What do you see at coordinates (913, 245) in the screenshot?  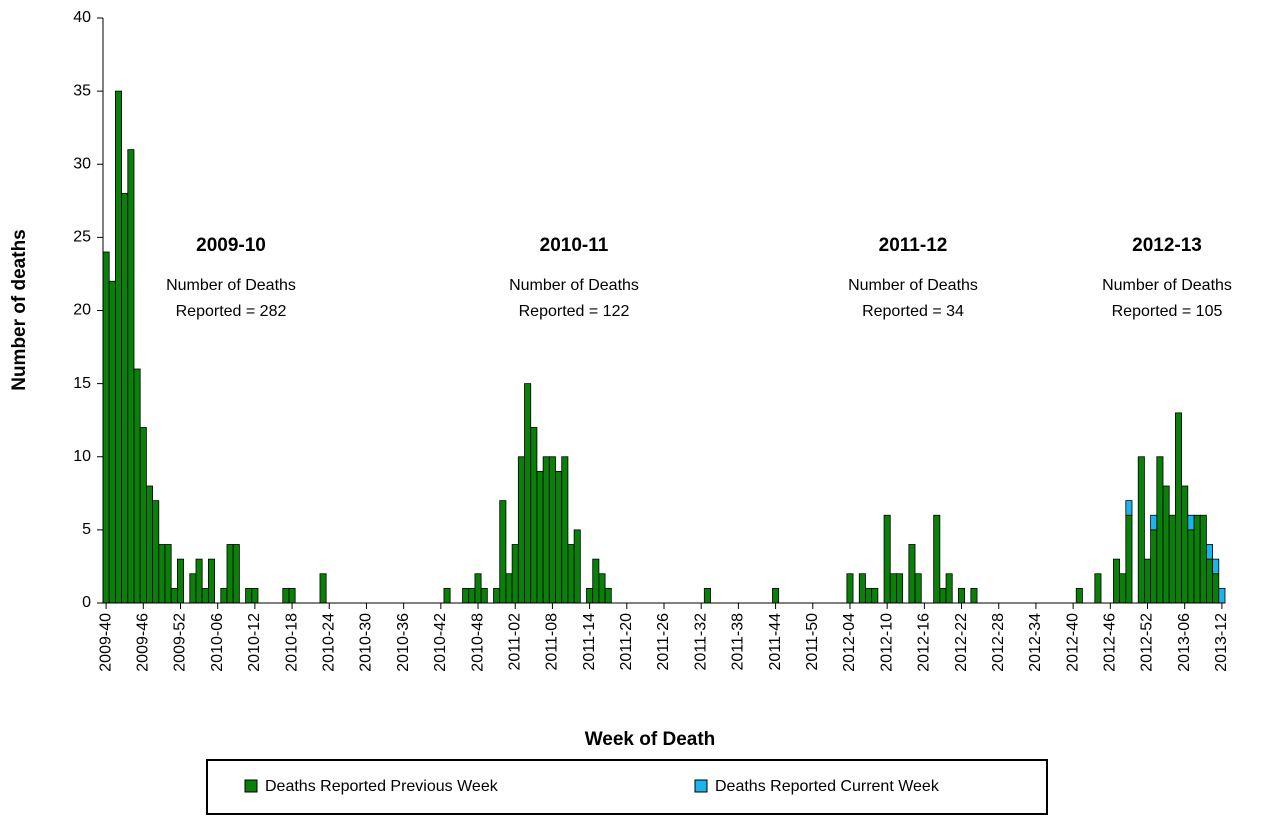 I see `annotation-title: 2011-12` at bounding box center [913, 245].